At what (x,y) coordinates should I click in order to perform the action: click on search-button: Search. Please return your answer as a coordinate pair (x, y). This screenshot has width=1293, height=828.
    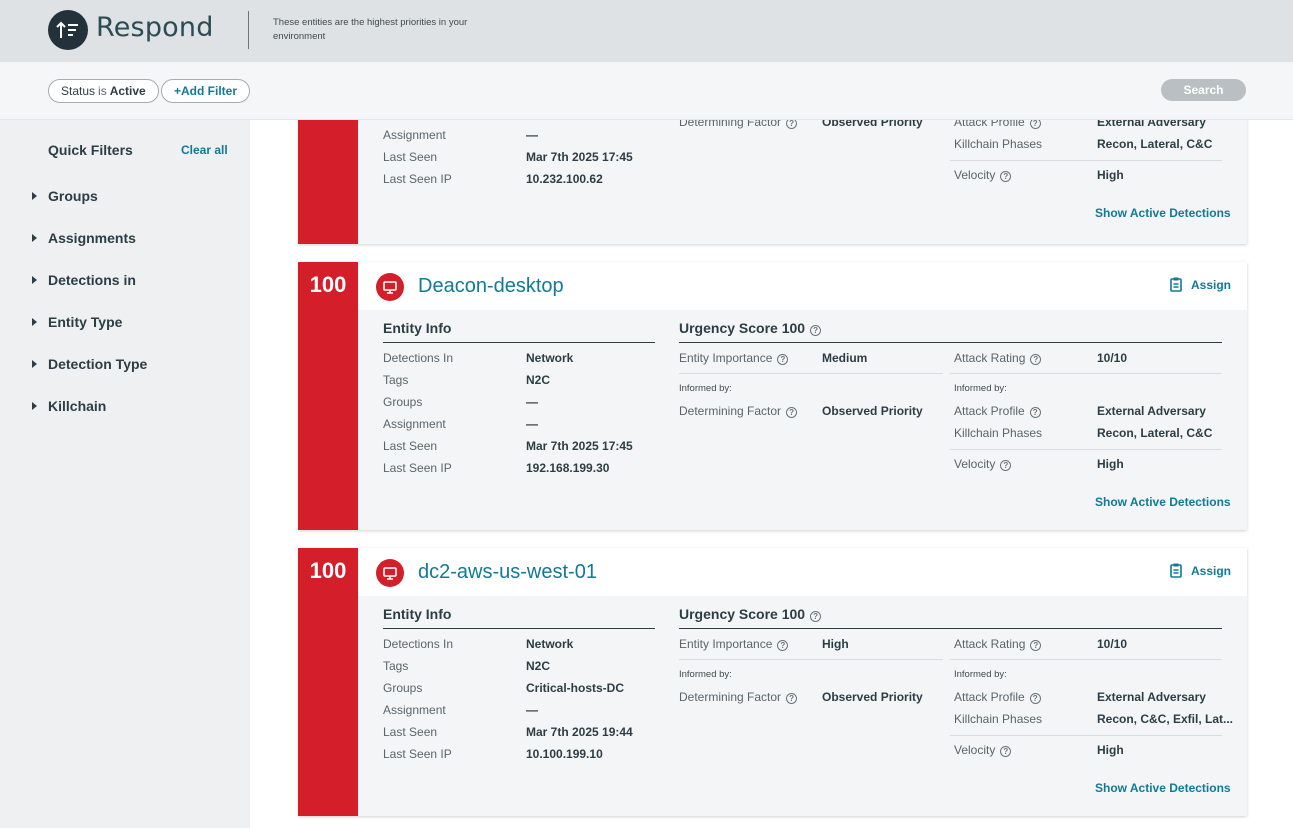
    Looking at the image, I should click on (1203, 90).